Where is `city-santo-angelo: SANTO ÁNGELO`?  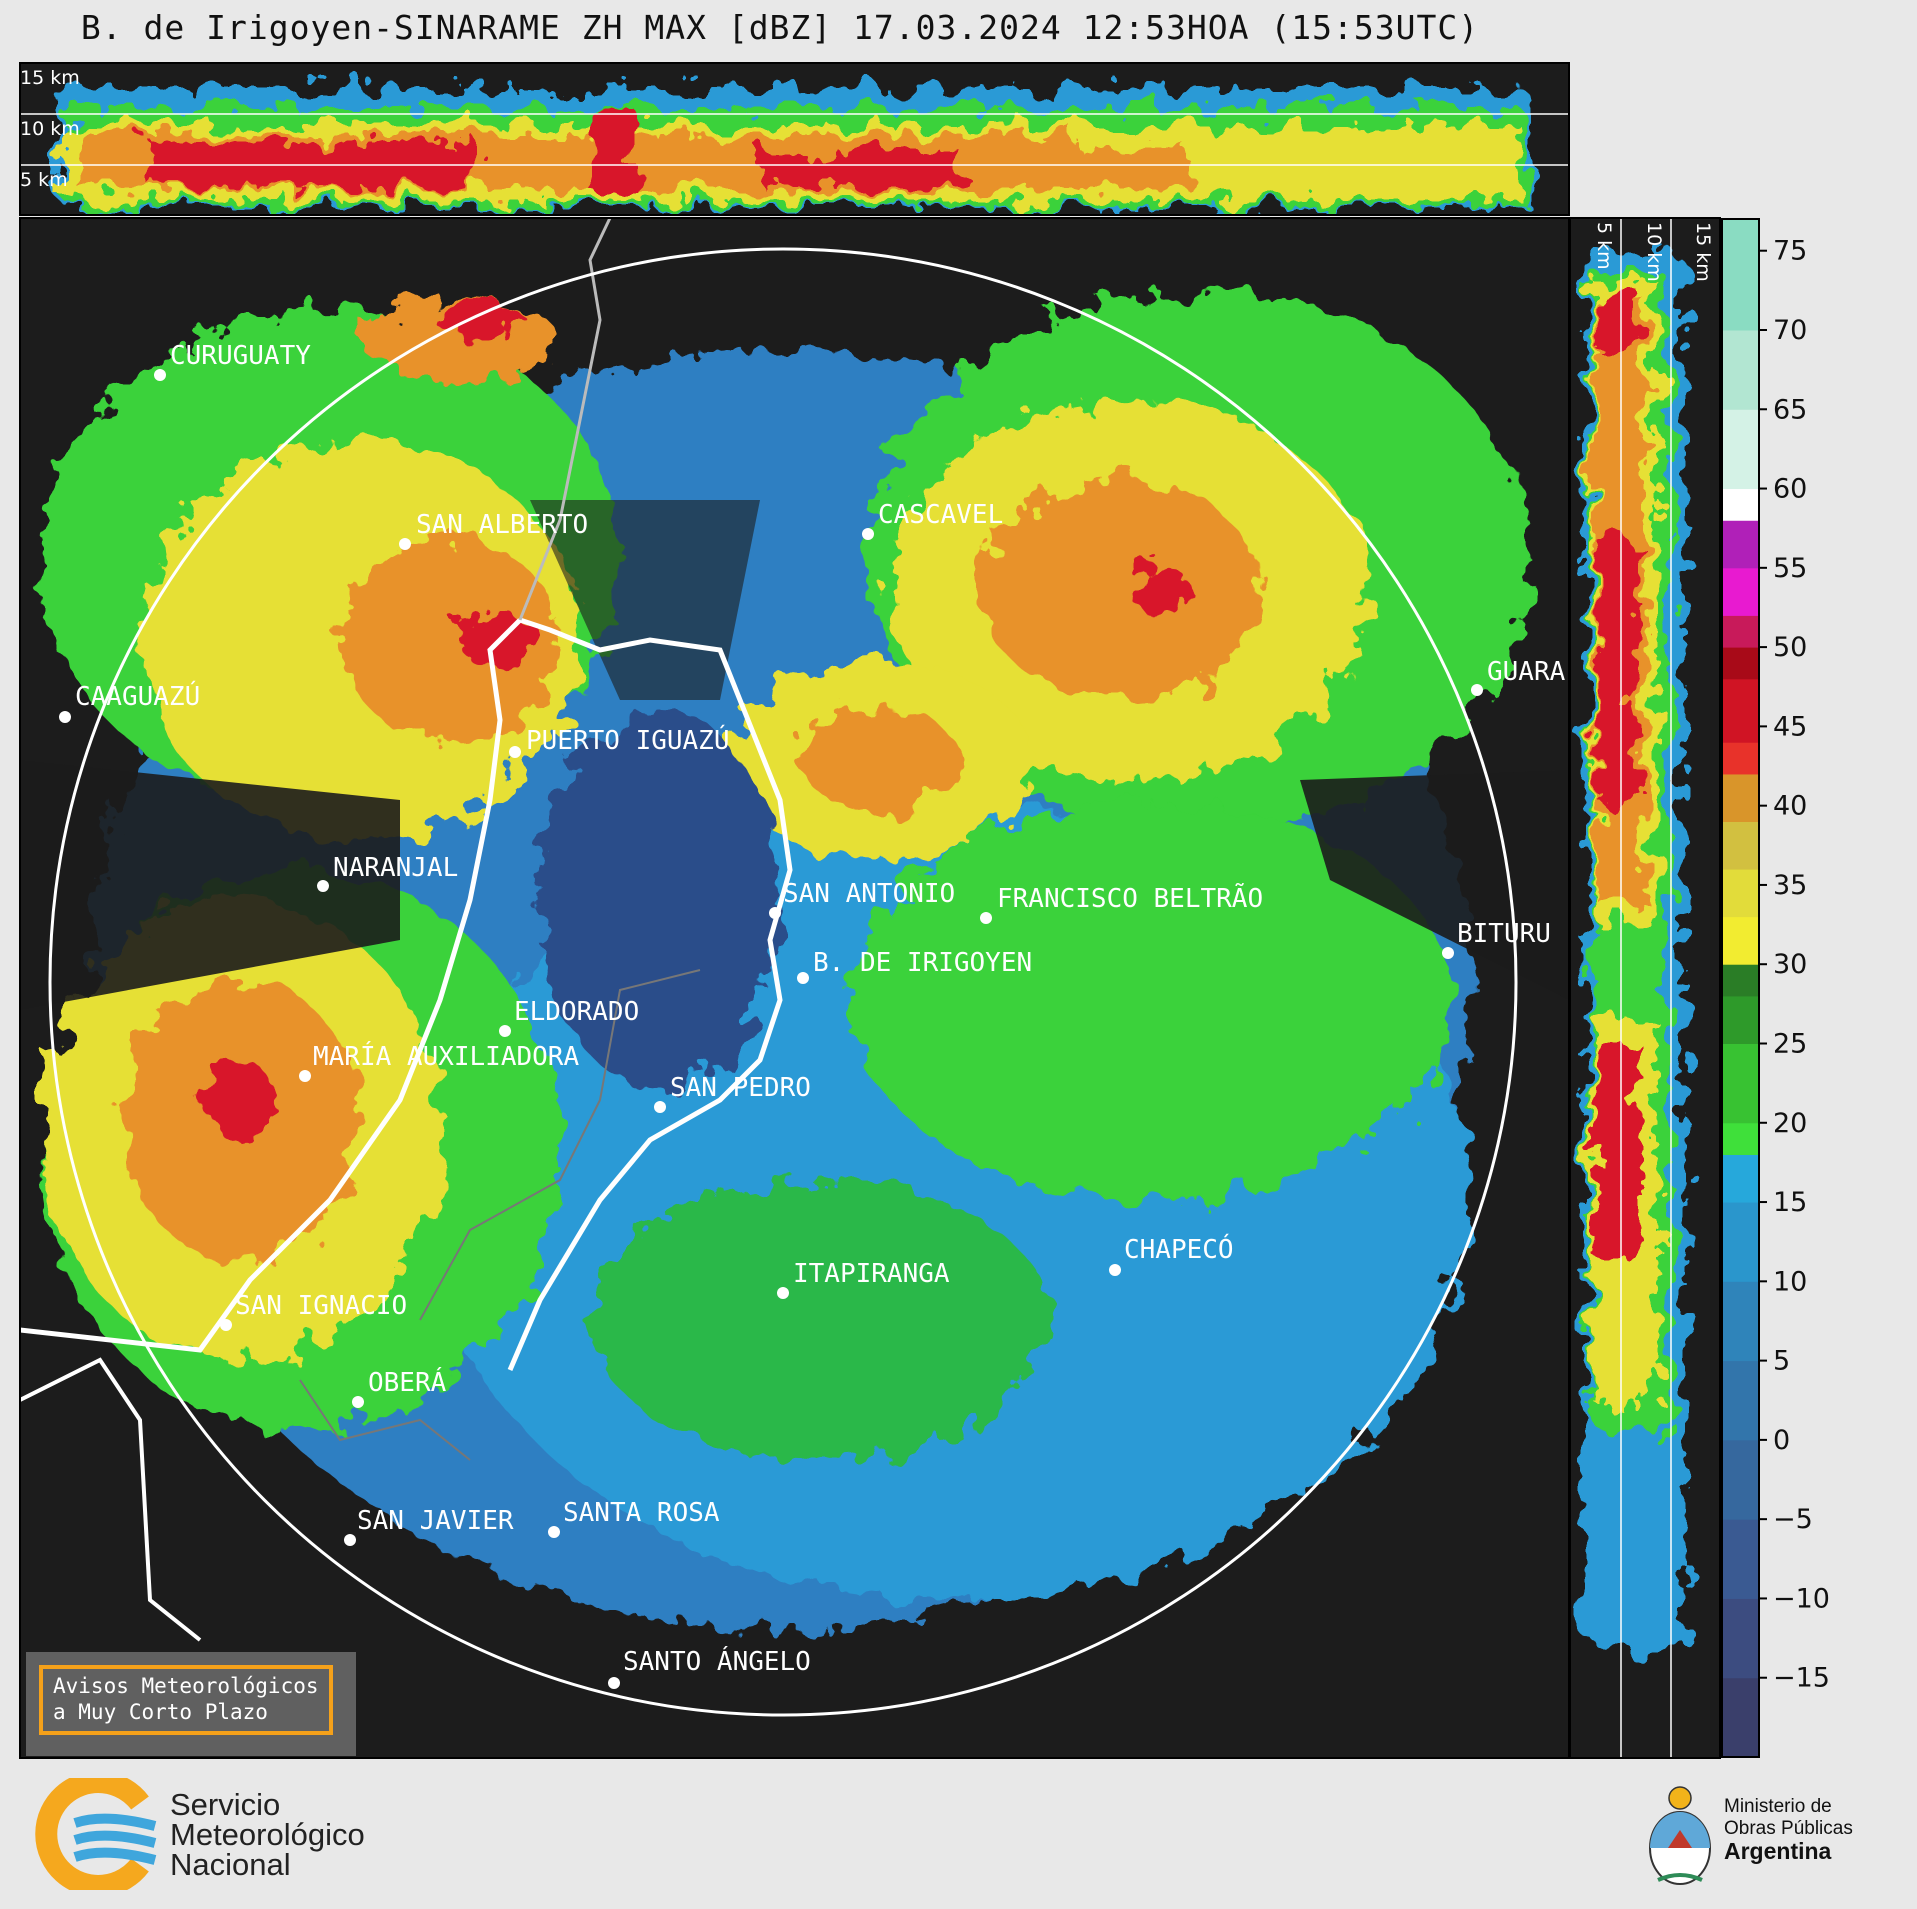
city-santo-angelo: SANTO ÁNGELO is located at coordinates (709, 1667).